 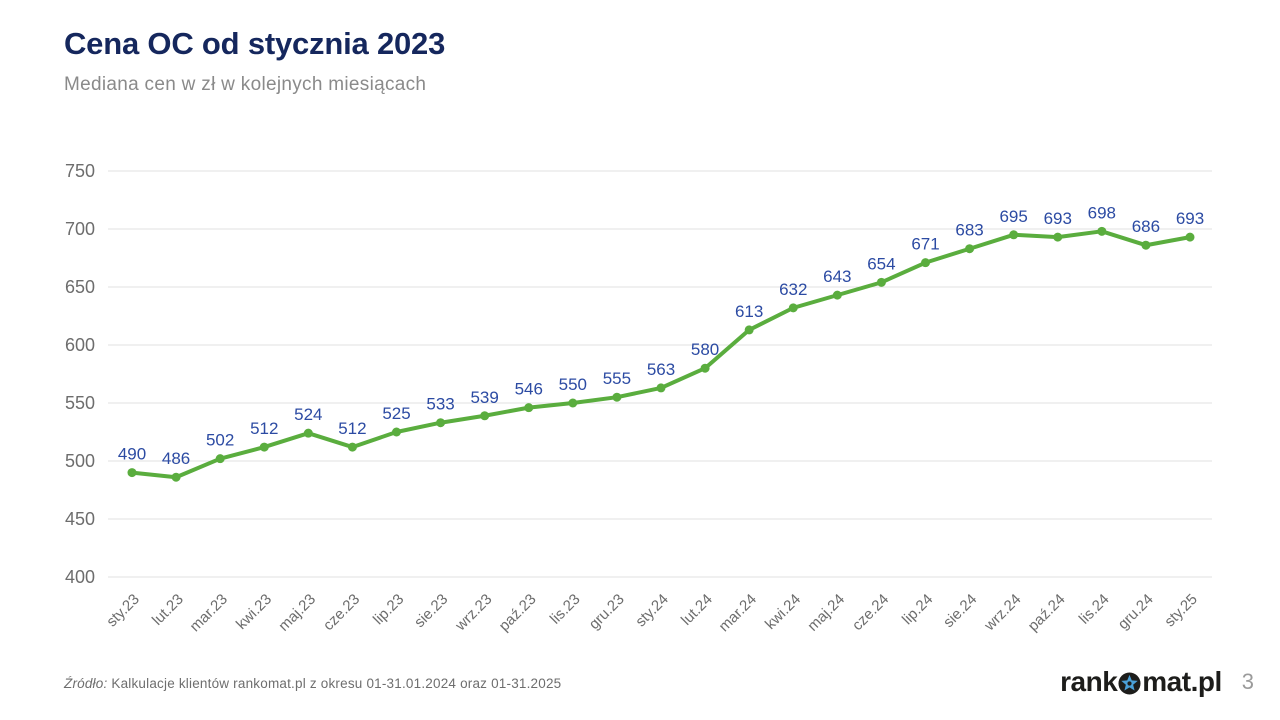 What do you see at coordinates (245, 84) in the screenshot?
I see `chart-subtitle: Mediana cen w zł w kolejnych miesiącach` at bounding box center [245, 84].